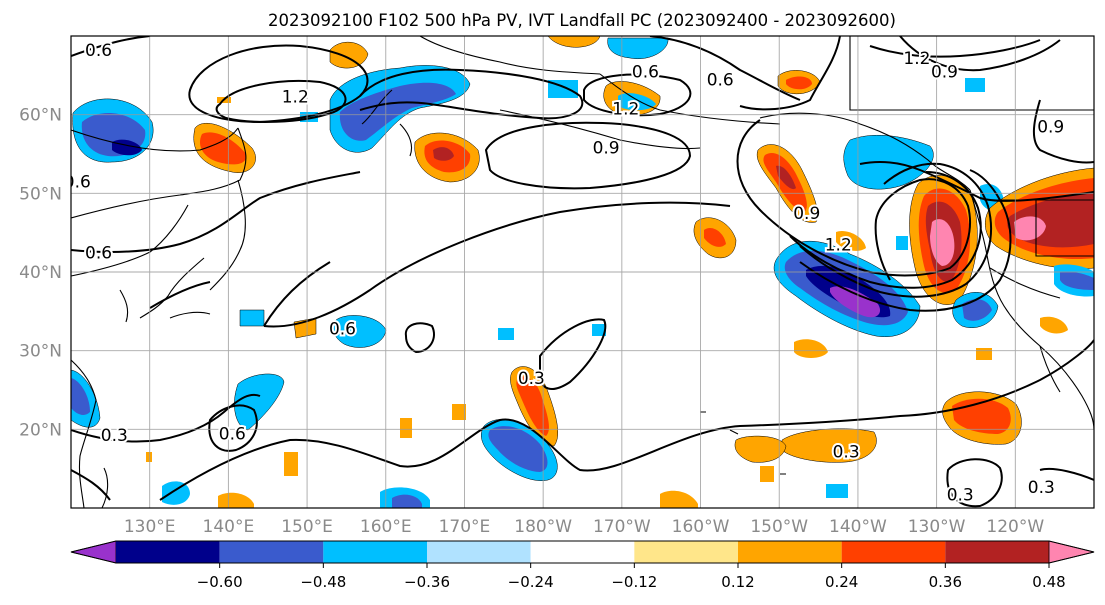  What do you see at coordinates (531, 582) in the screenshot?
I see `colorbar-tick-label: −0.24` at bounding box center [531, 582].